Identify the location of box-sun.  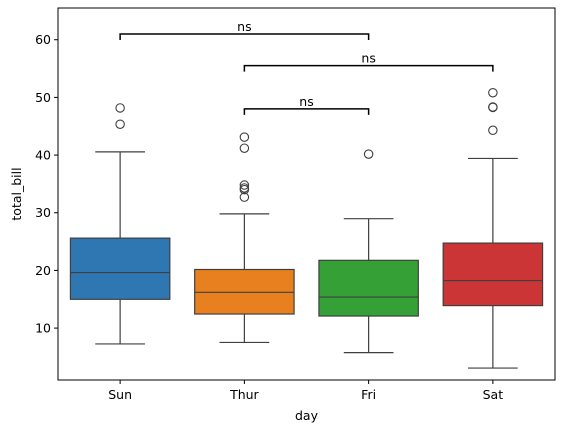
(120, 268).